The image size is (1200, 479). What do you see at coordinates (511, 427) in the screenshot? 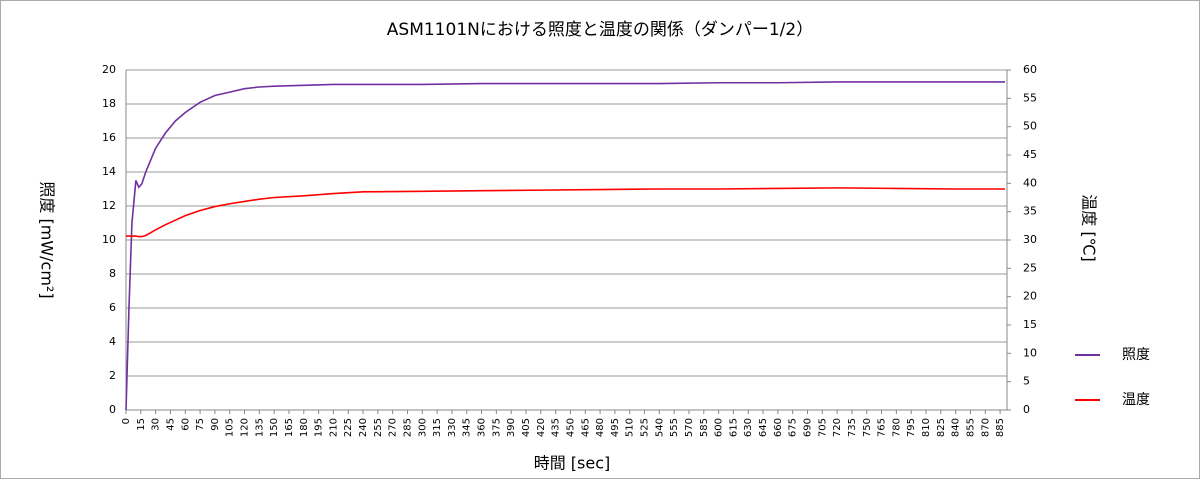
I see `x-tick-label: 390` at bounding box center [511, 427].